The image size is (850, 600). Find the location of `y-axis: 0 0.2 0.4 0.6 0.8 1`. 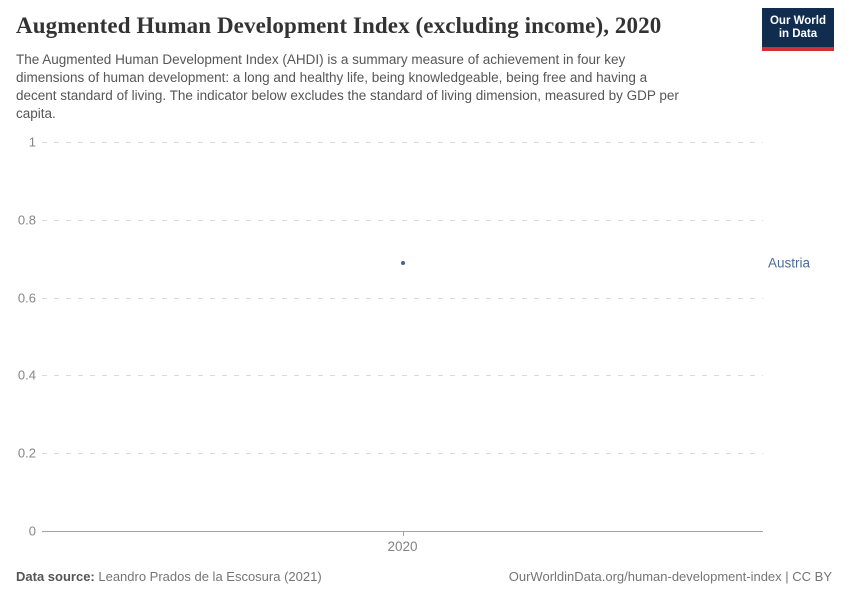

y-axis: 0 0.2 0.4 0.6 0.8 1 is located at coordinates (18, 337).